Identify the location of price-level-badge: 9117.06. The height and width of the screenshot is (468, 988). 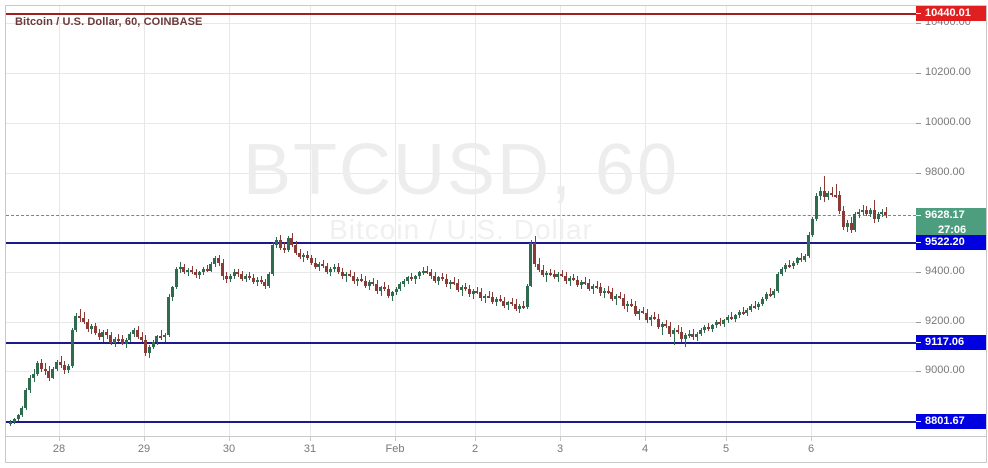
(951, 342).